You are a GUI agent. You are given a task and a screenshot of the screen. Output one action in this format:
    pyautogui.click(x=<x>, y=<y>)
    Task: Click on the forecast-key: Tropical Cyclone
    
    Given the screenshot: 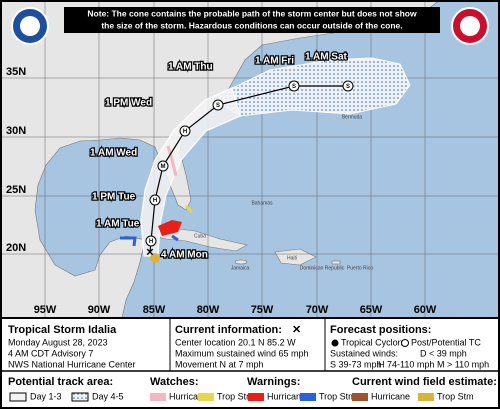 What is the action you would take?
    pyautogui.click(x=374, y=342)
    